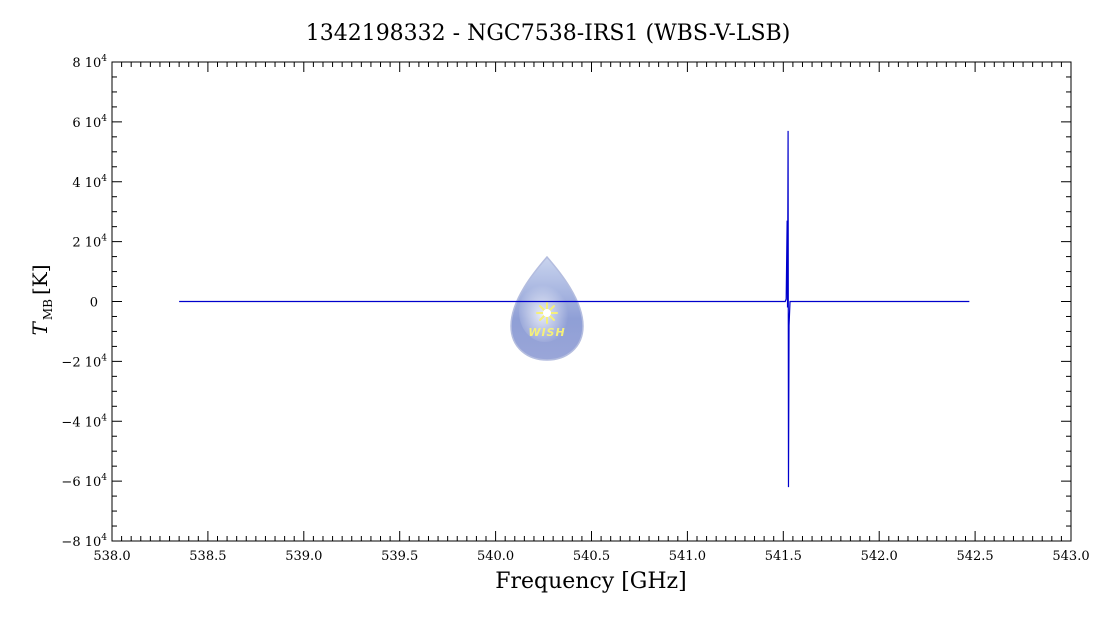 This screenshot has width=1095, height=618. What do you see at coordinates (591, 556) in the screenshot?
I see `x-tick-label: 540.5` at bounding box center [591, 556].